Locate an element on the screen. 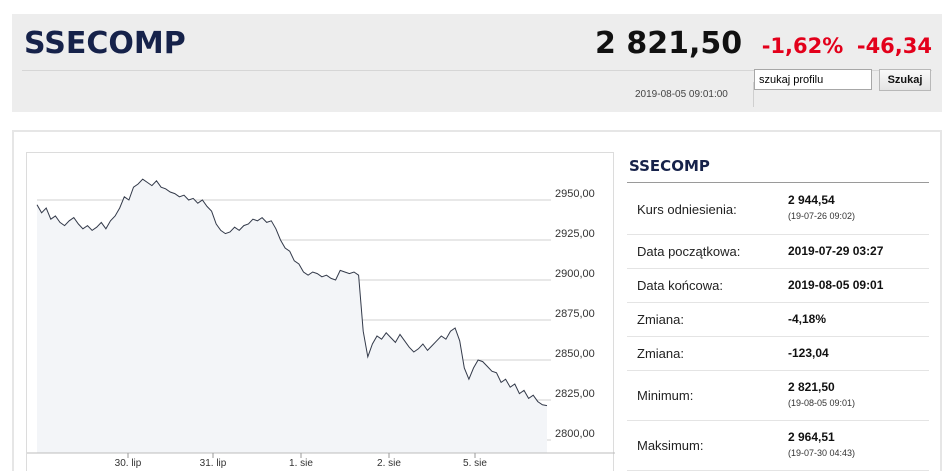  y-tick-label: 2925,00 is located at coordinates (575, 234).